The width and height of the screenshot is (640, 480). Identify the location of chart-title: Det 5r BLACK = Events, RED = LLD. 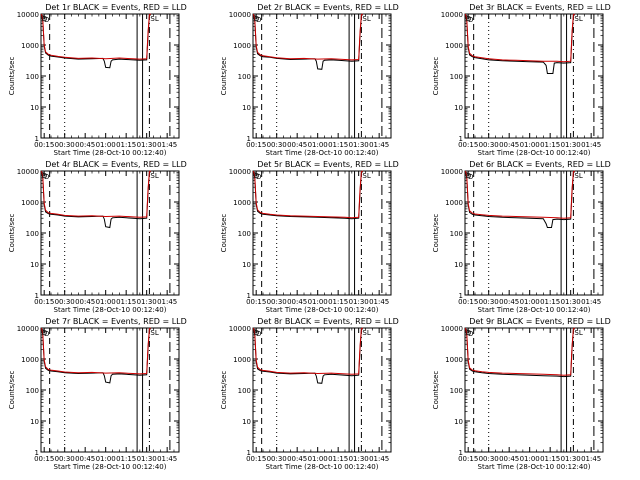
(328, 164).